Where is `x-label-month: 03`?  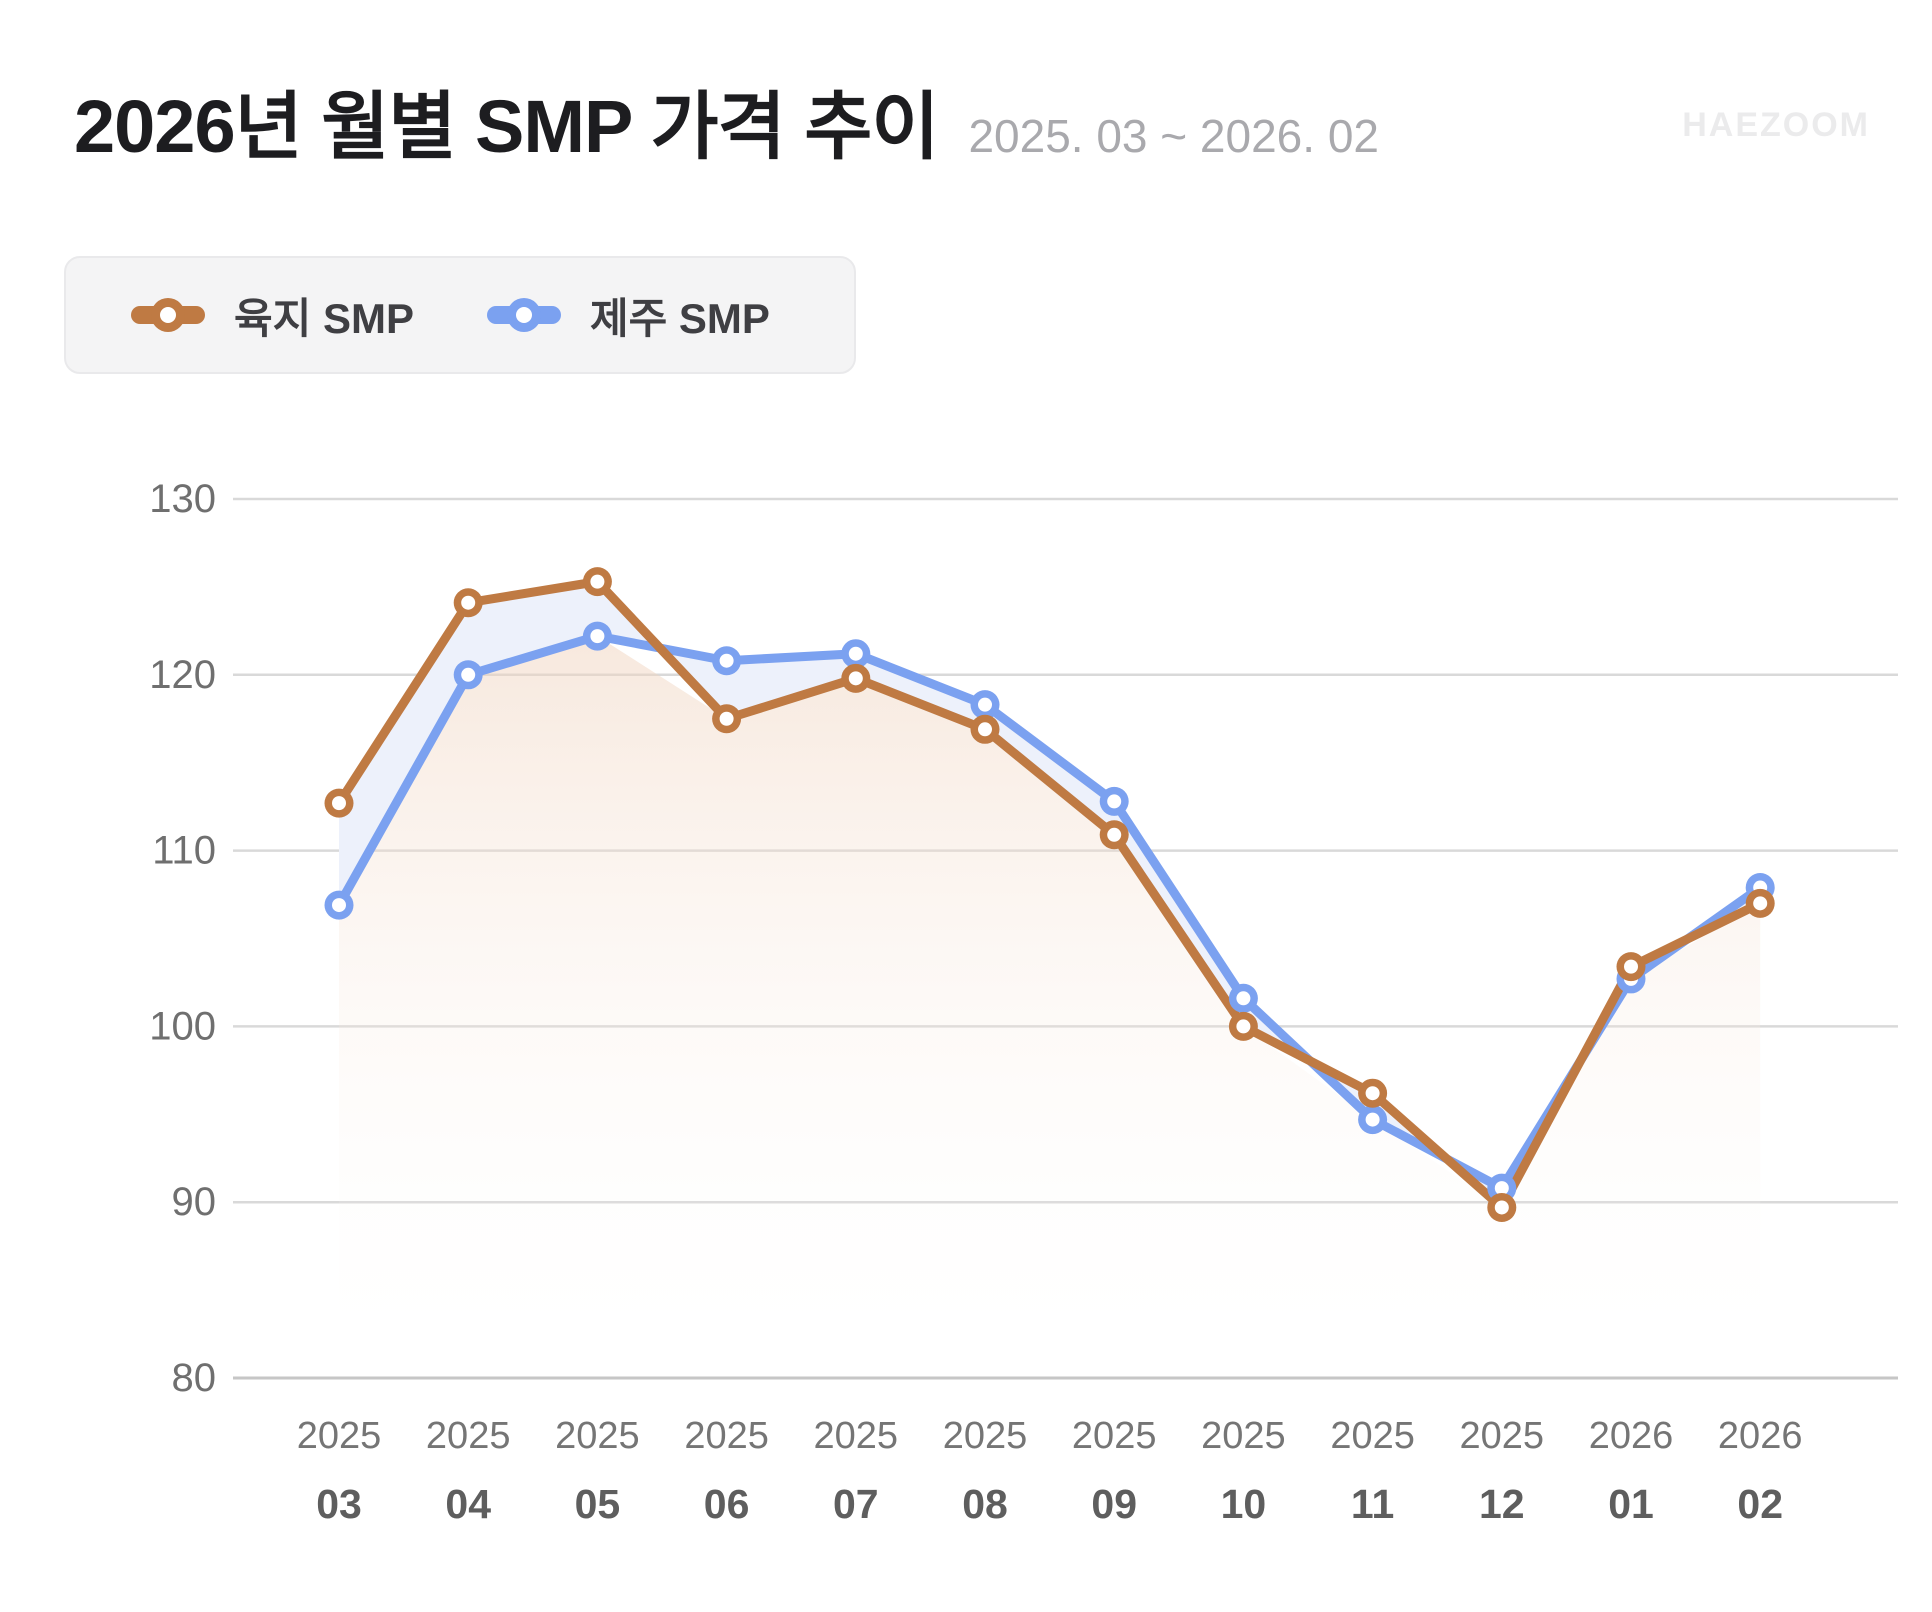
x-label-month: 03 is located at coordinates (339, 1504).